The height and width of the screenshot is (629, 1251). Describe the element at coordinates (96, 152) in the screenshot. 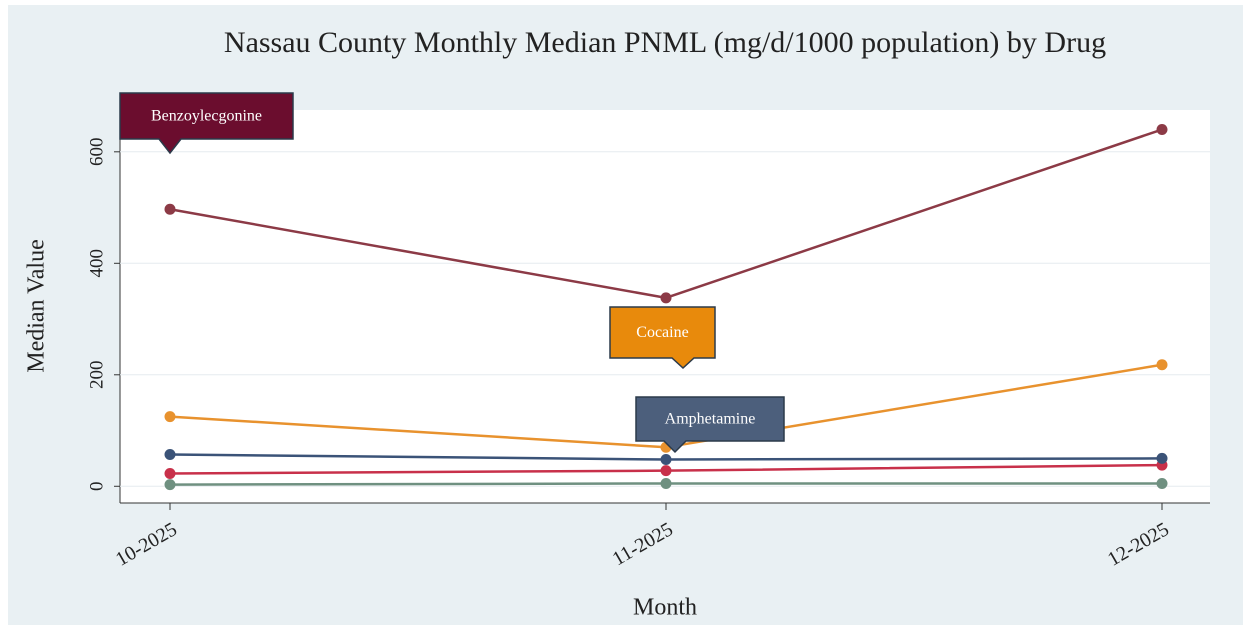

I see `y-tick-label: 600` at that location.